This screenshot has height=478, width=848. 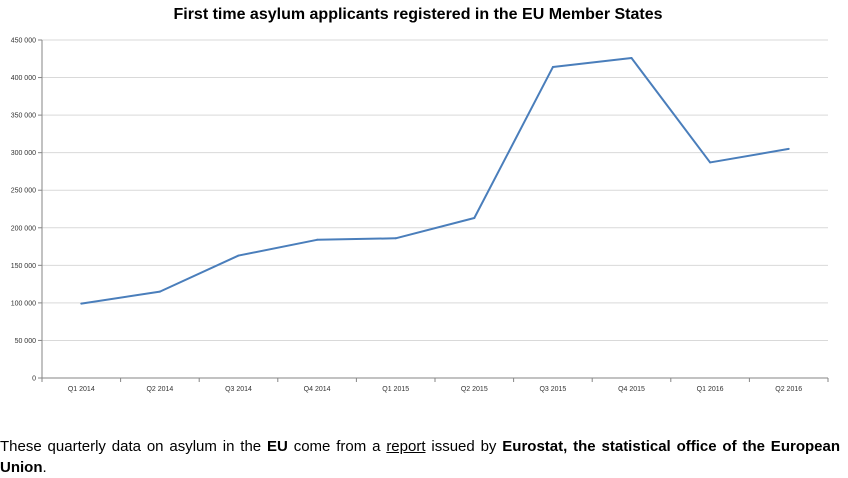 I want to click on y-tick-label: 400 000, so click(x=23, y=78).